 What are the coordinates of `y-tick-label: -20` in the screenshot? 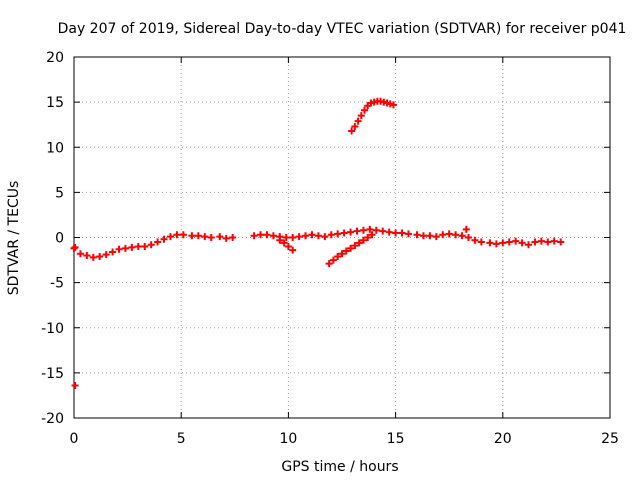 It's located at (52, 419).